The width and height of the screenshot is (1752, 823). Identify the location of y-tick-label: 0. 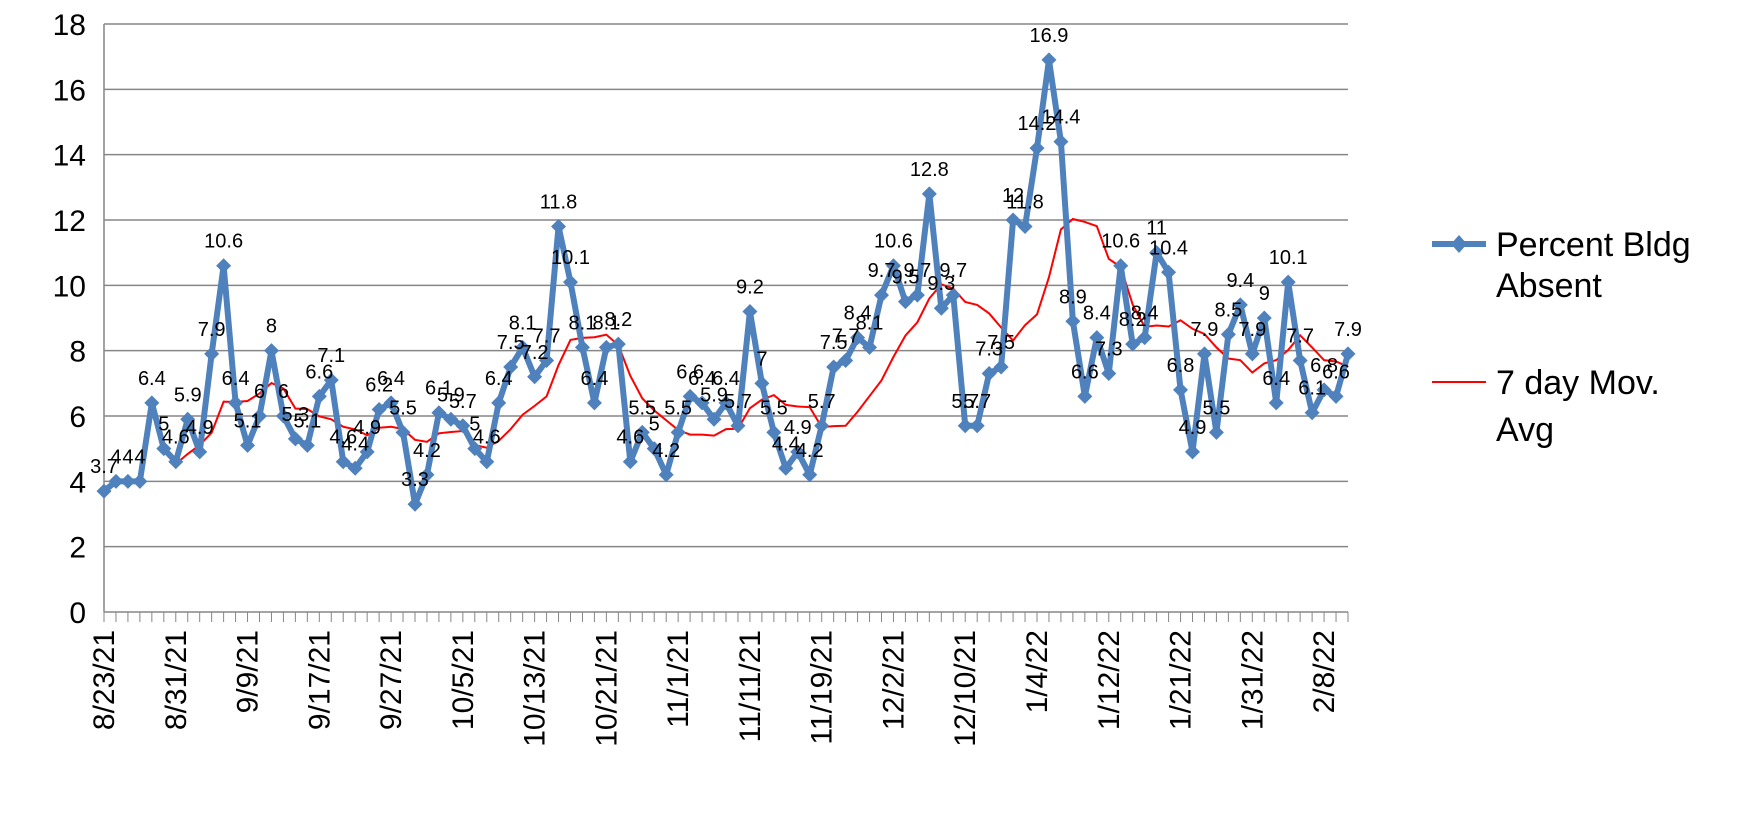
(77, 613).